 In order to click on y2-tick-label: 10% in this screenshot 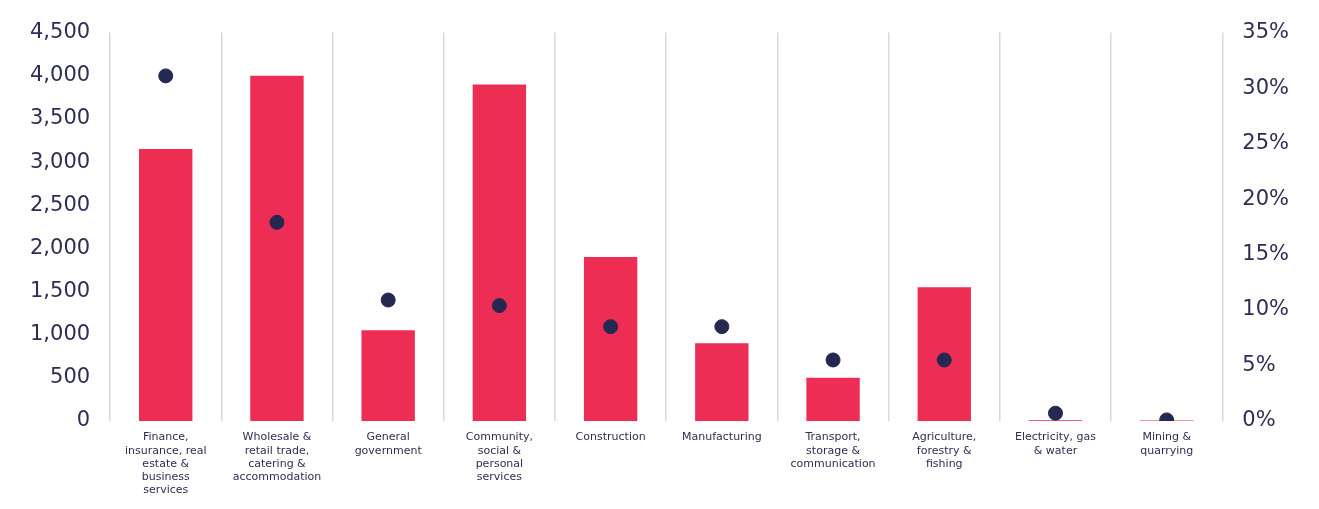, I will do `click(1266, 308)`.